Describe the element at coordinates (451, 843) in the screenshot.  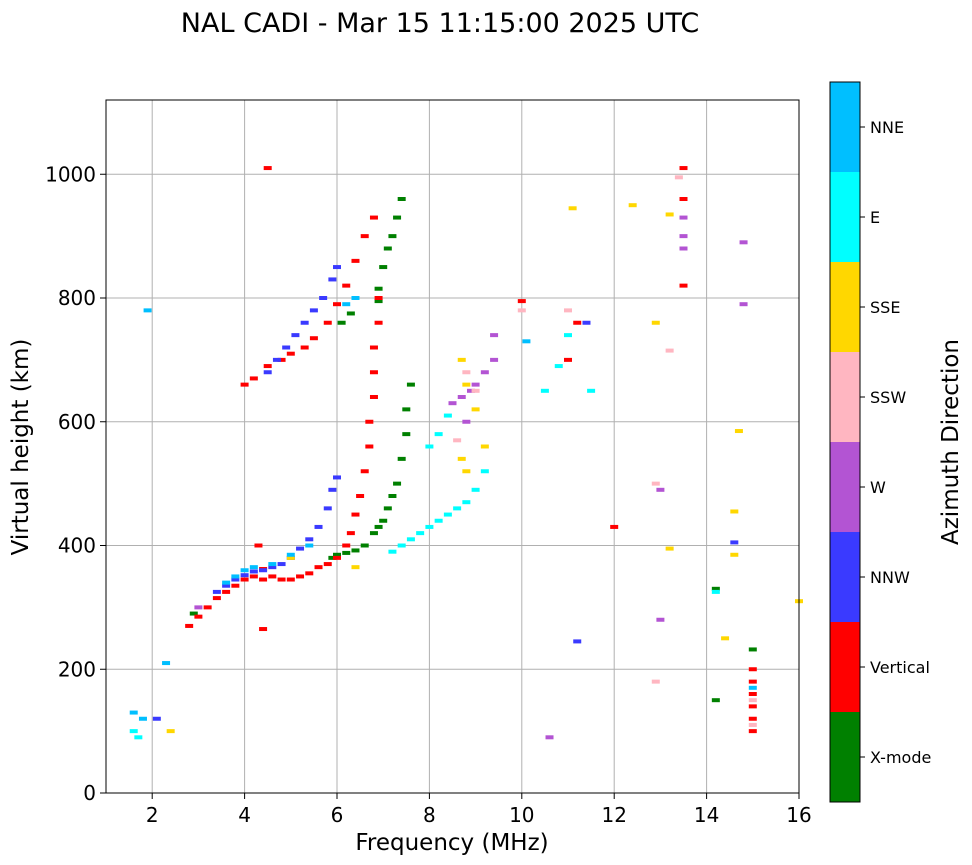
I see `x-axis-label: Frequency (MHz)` at that location.